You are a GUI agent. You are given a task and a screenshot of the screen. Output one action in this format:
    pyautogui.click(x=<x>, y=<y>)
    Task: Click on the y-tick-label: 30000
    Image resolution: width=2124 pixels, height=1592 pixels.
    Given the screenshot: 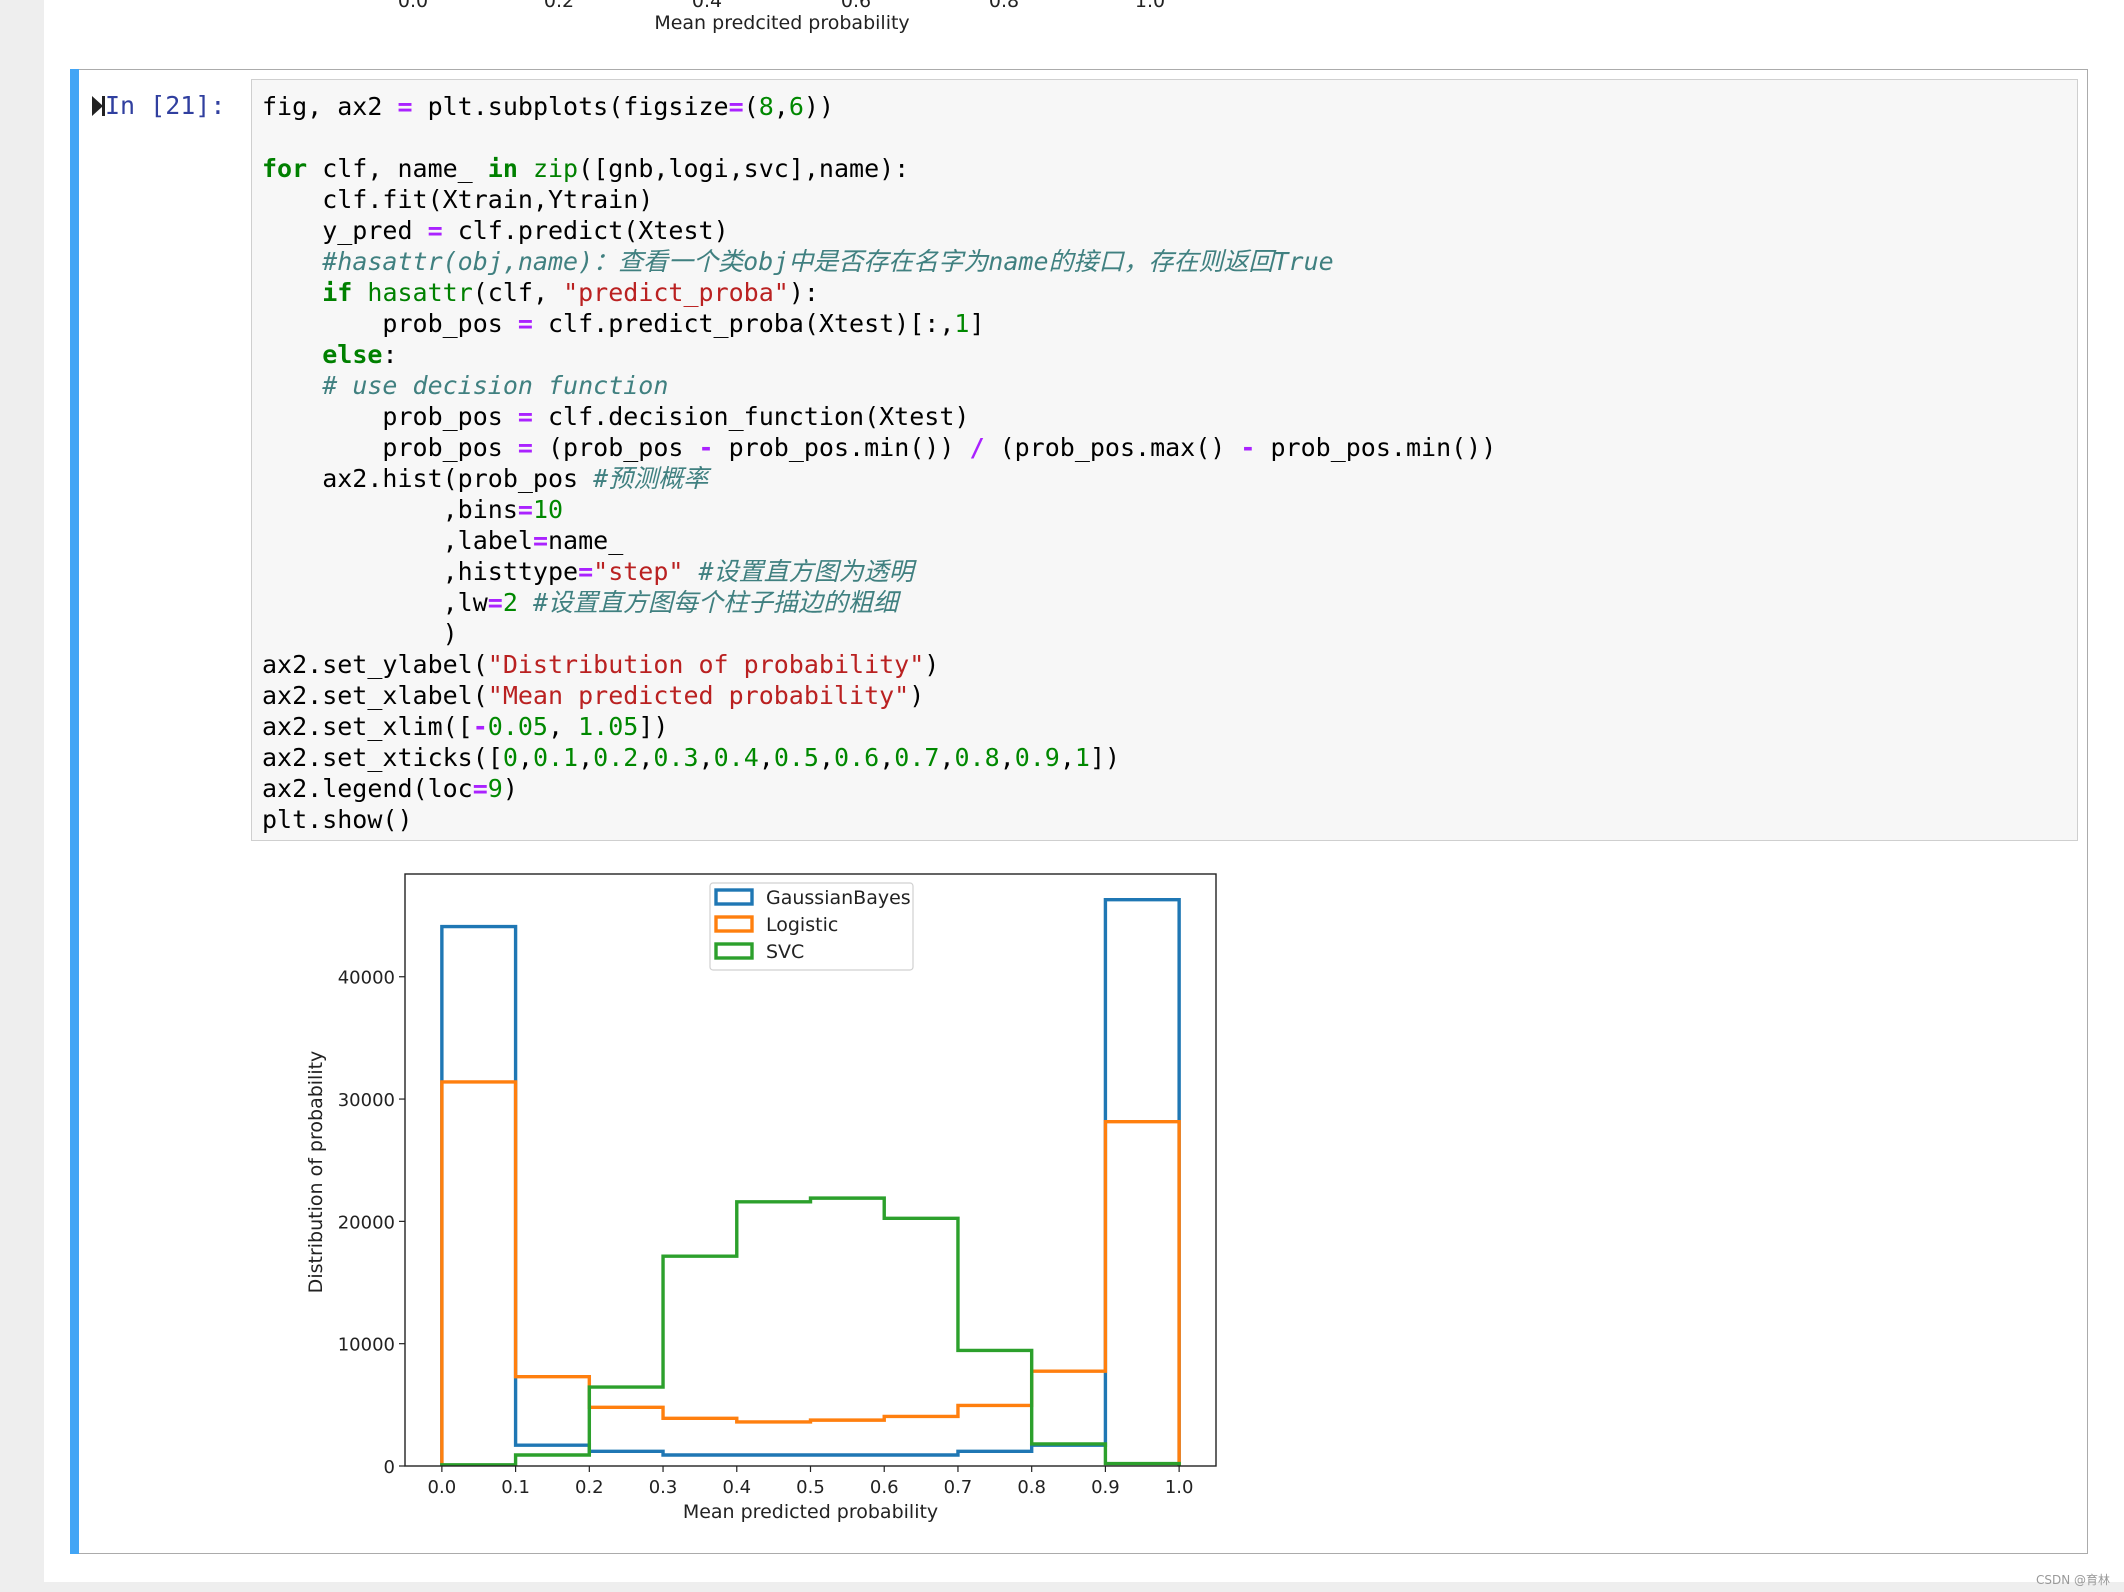 What is the action you would take?
    pyautogui.click(x=366, y=1100)
    